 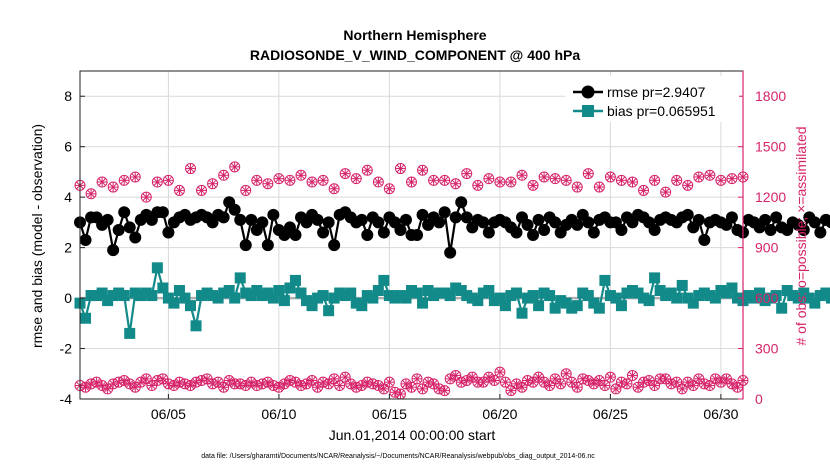 I want to click on rmse-line, so click(x=455, y=227).